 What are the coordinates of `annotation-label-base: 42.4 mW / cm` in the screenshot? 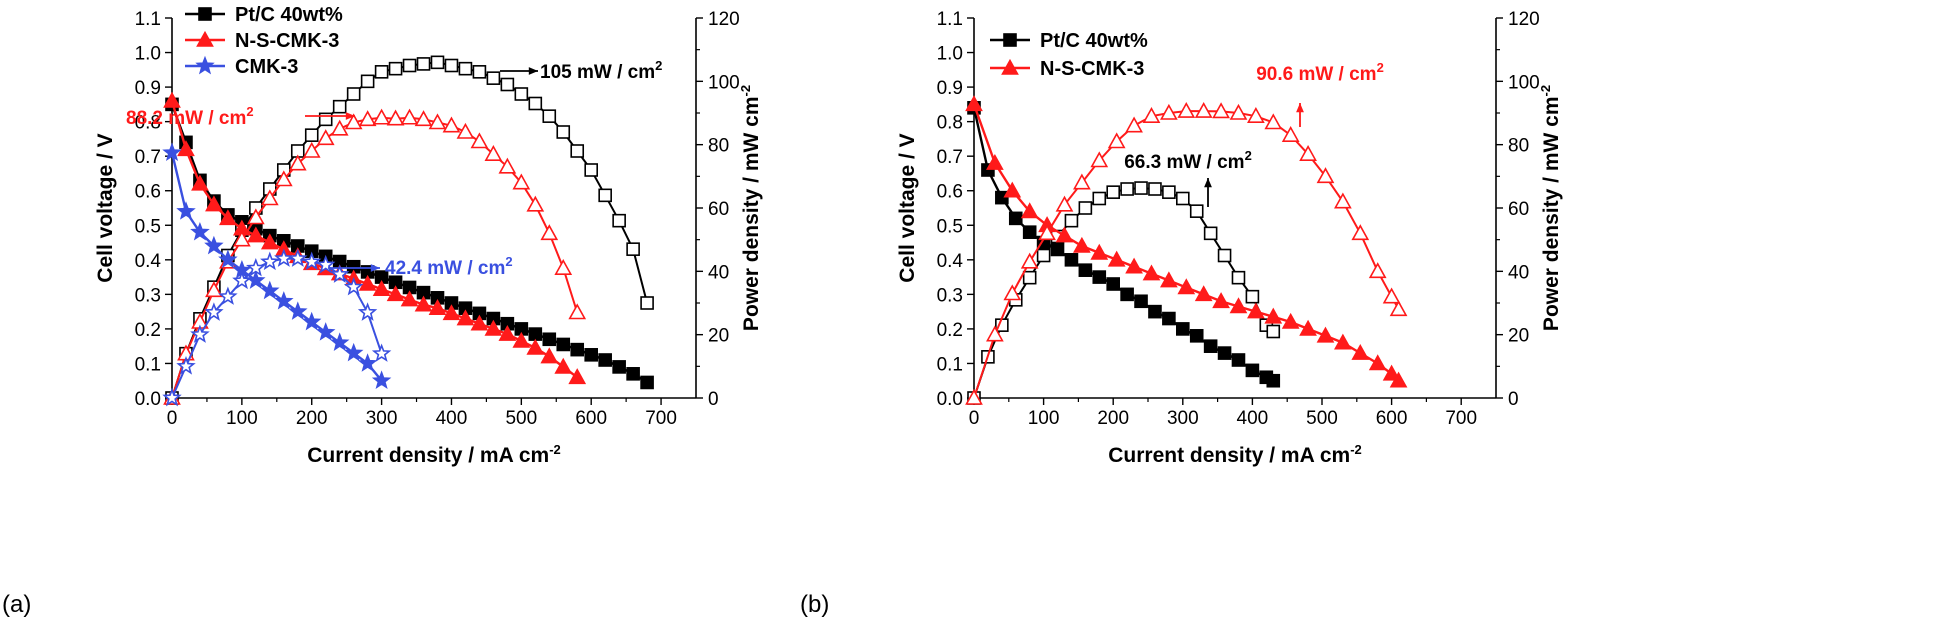 It's located at (445, 268).